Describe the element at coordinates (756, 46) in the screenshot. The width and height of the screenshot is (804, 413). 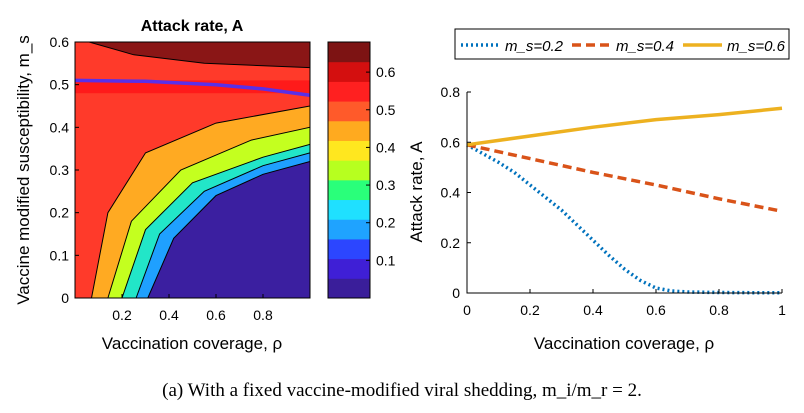
I see `legend-label-ms06: m_s=0.6` at that location.